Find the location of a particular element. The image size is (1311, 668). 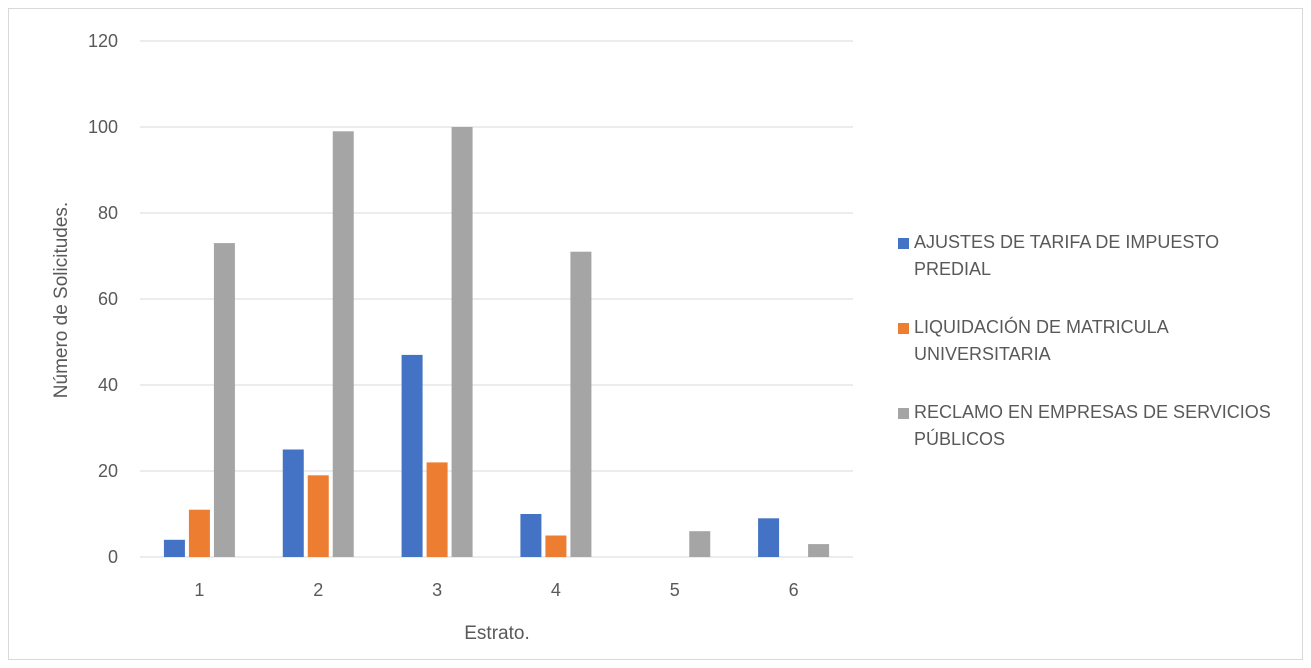

x-tick-label-4: 4 is located at coordinates (556, 590).